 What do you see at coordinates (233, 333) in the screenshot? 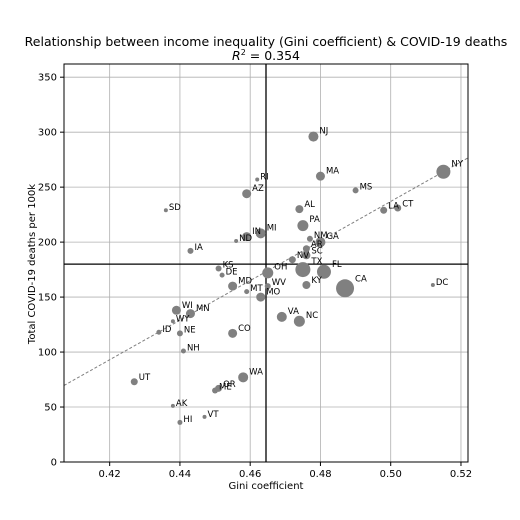
I see `point-co` at bounding box center [233, 333].